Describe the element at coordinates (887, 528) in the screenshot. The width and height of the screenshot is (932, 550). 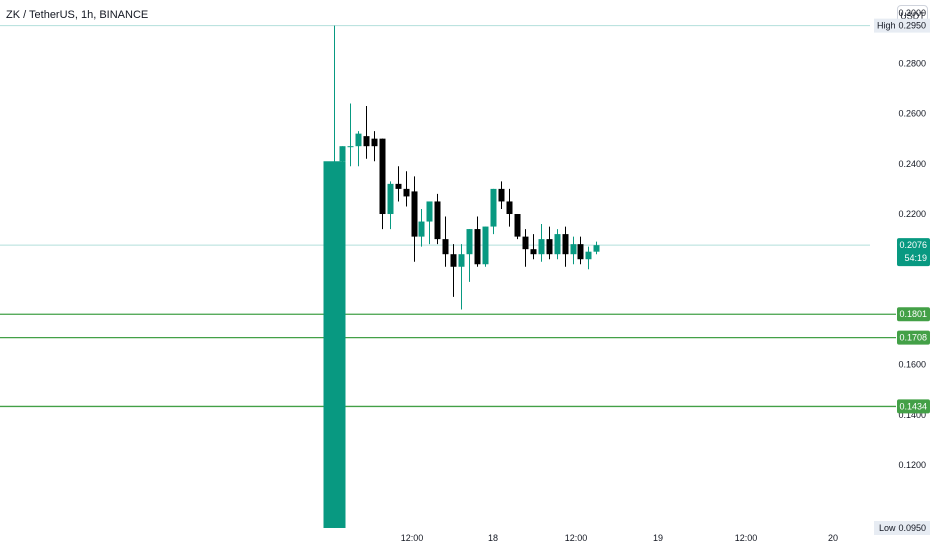
I see `low-label-text: Low` at that location.